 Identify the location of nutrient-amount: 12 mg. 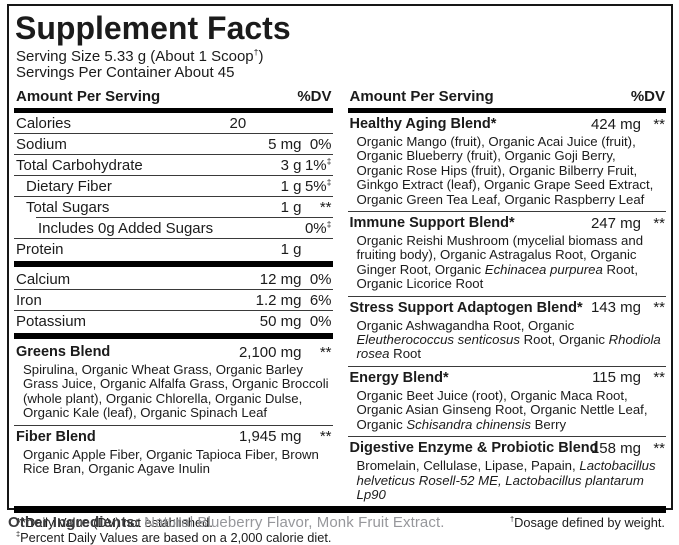
(280, 279).